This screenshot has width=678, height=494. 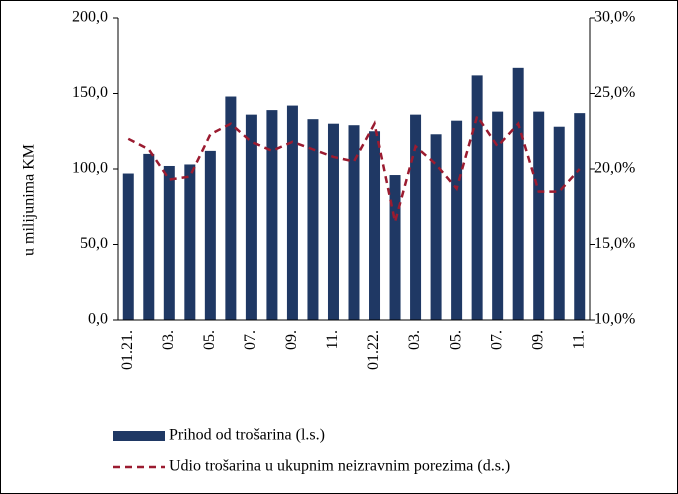 I want to click on y-tick-label: 50,0, so click(x=94, y=243).